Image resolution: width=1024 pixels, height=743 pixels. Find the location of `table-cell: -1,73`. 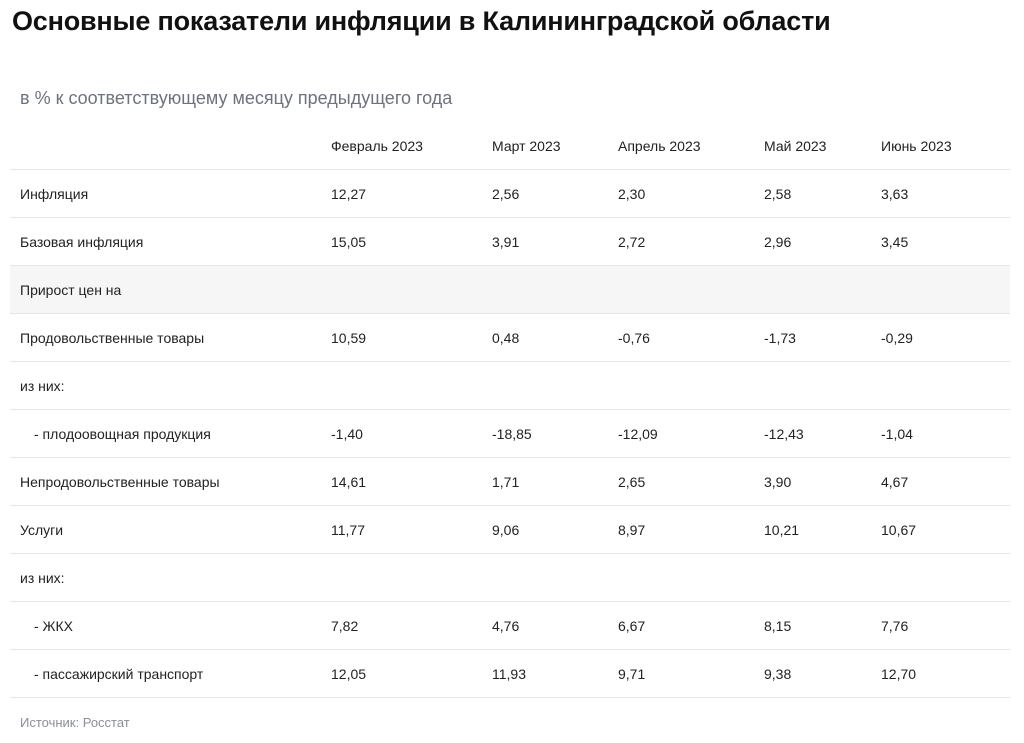

table-cell: -1,73 is located at coordinates (822, 337).